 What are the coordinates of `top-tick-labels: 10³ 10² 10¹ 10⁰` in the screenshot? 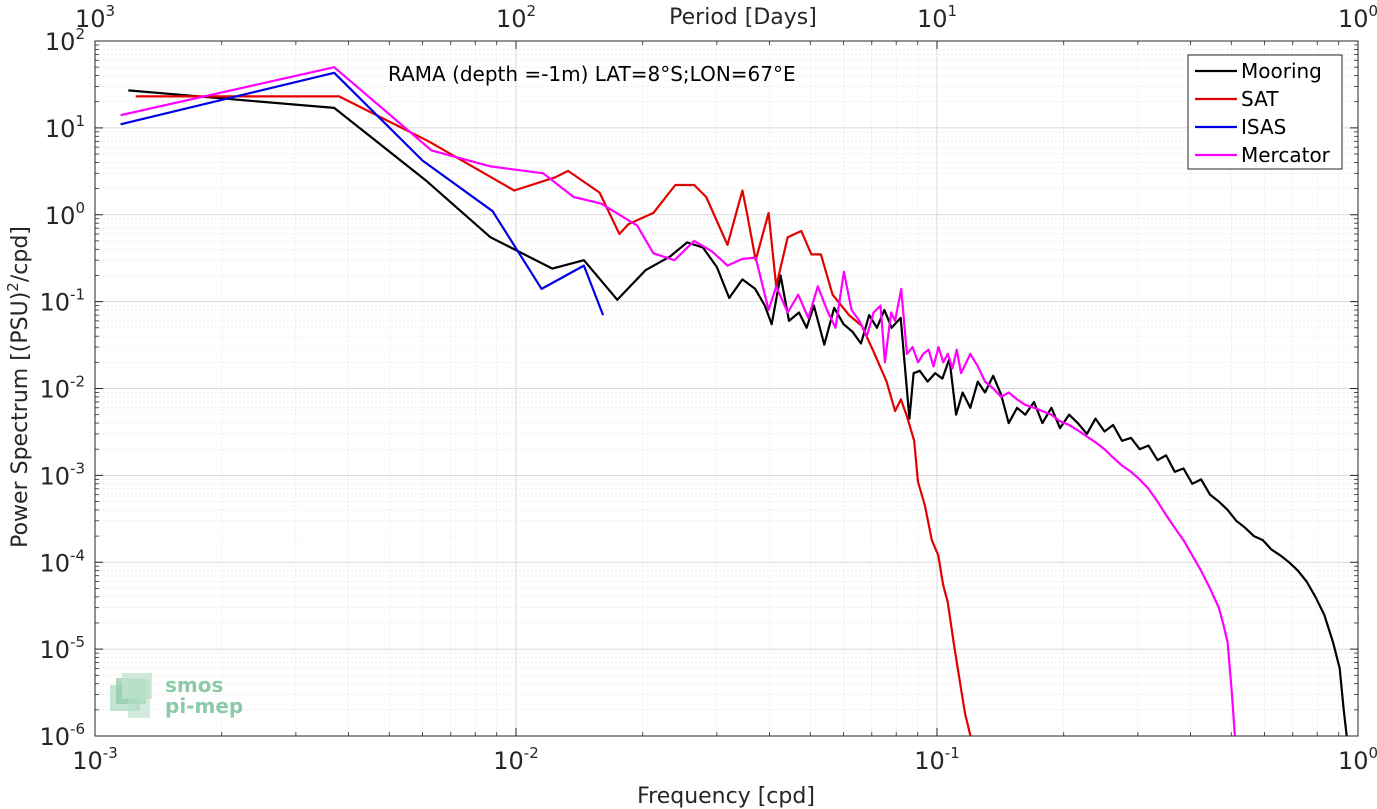 It's located at (726, 17).